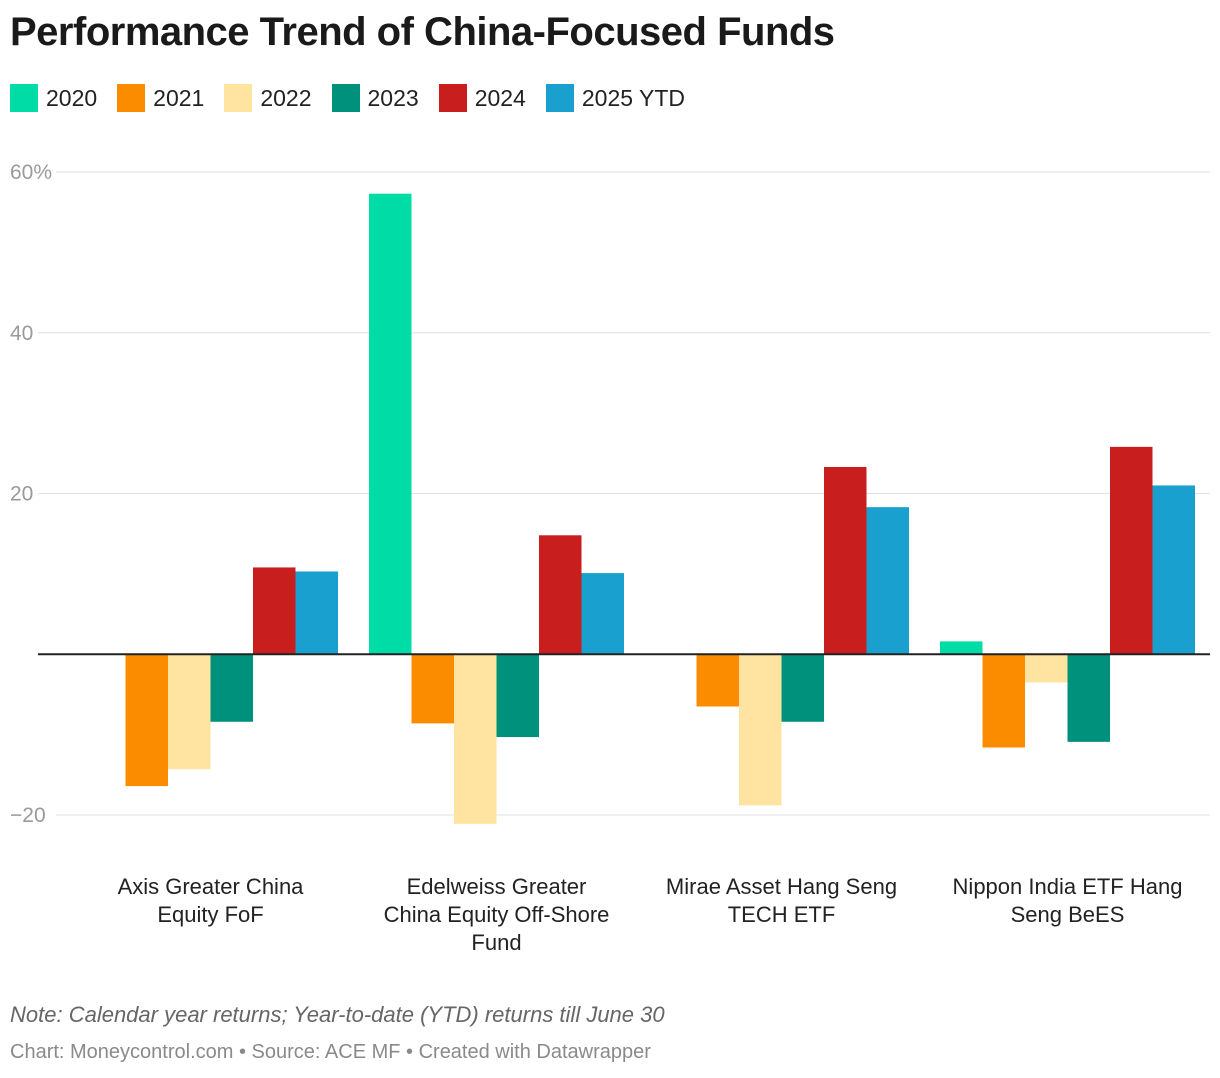 The height and width of the screenshot is (1078, 1220). What do you see at coordinates (21, 333) in the screenshot?
I see `y-tick-label: 40` at bounding box center [21, 333].